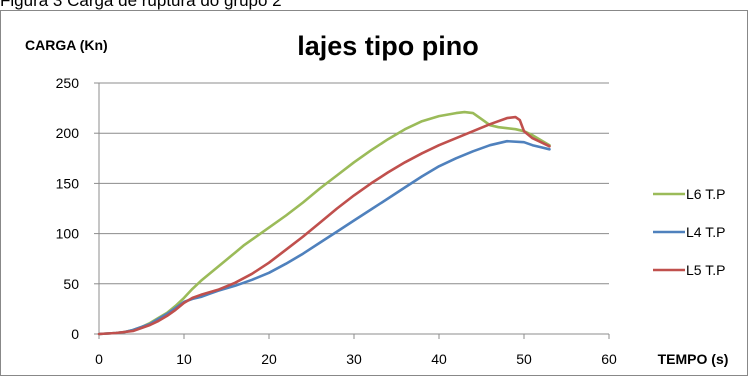  What do you see at coordinates (524, 359) in the screenshot?
I see `x-tick-label: 50` at bounding box center [524, 359].